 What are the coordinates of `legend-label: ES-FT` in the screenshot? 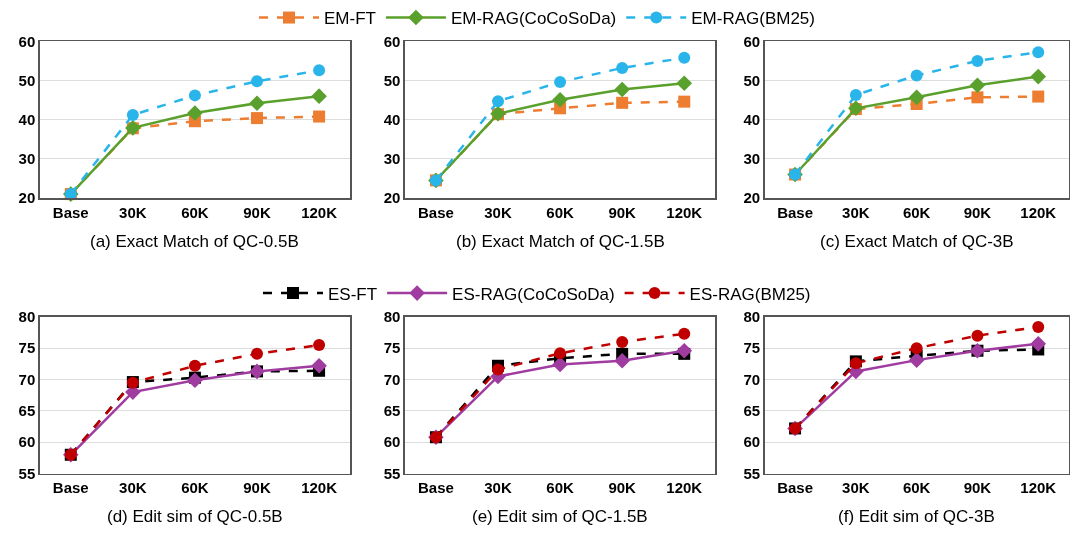 It's located at (353, 294).